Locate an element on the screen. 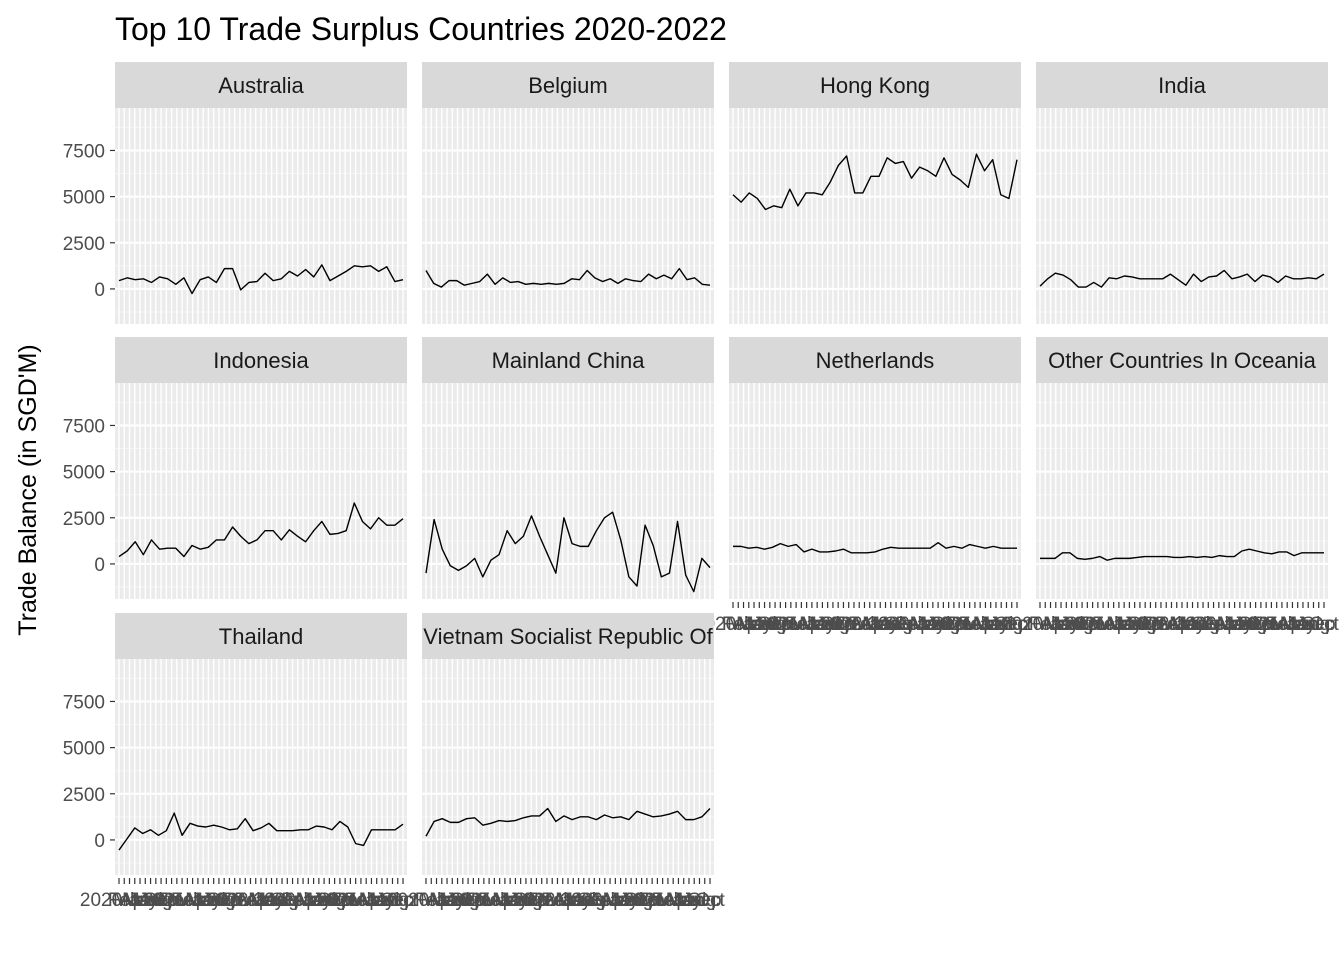 The width and height of the screenshot is (1344, 960). strip-label-netherlands: Netherlands is located at coordinates (875, 360).